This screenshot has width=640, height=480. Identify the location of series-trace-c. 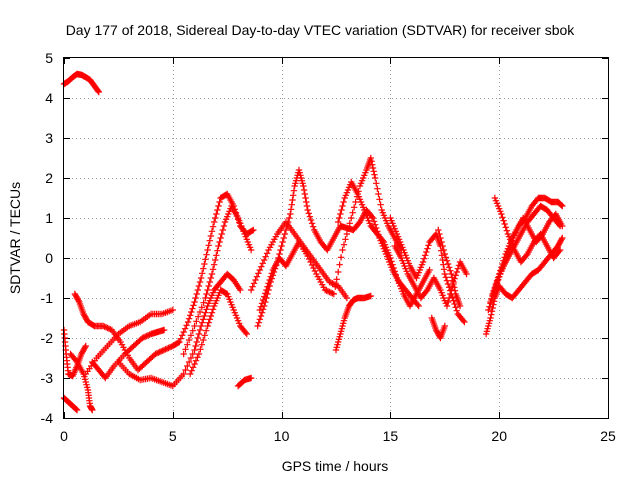
(81, 382).